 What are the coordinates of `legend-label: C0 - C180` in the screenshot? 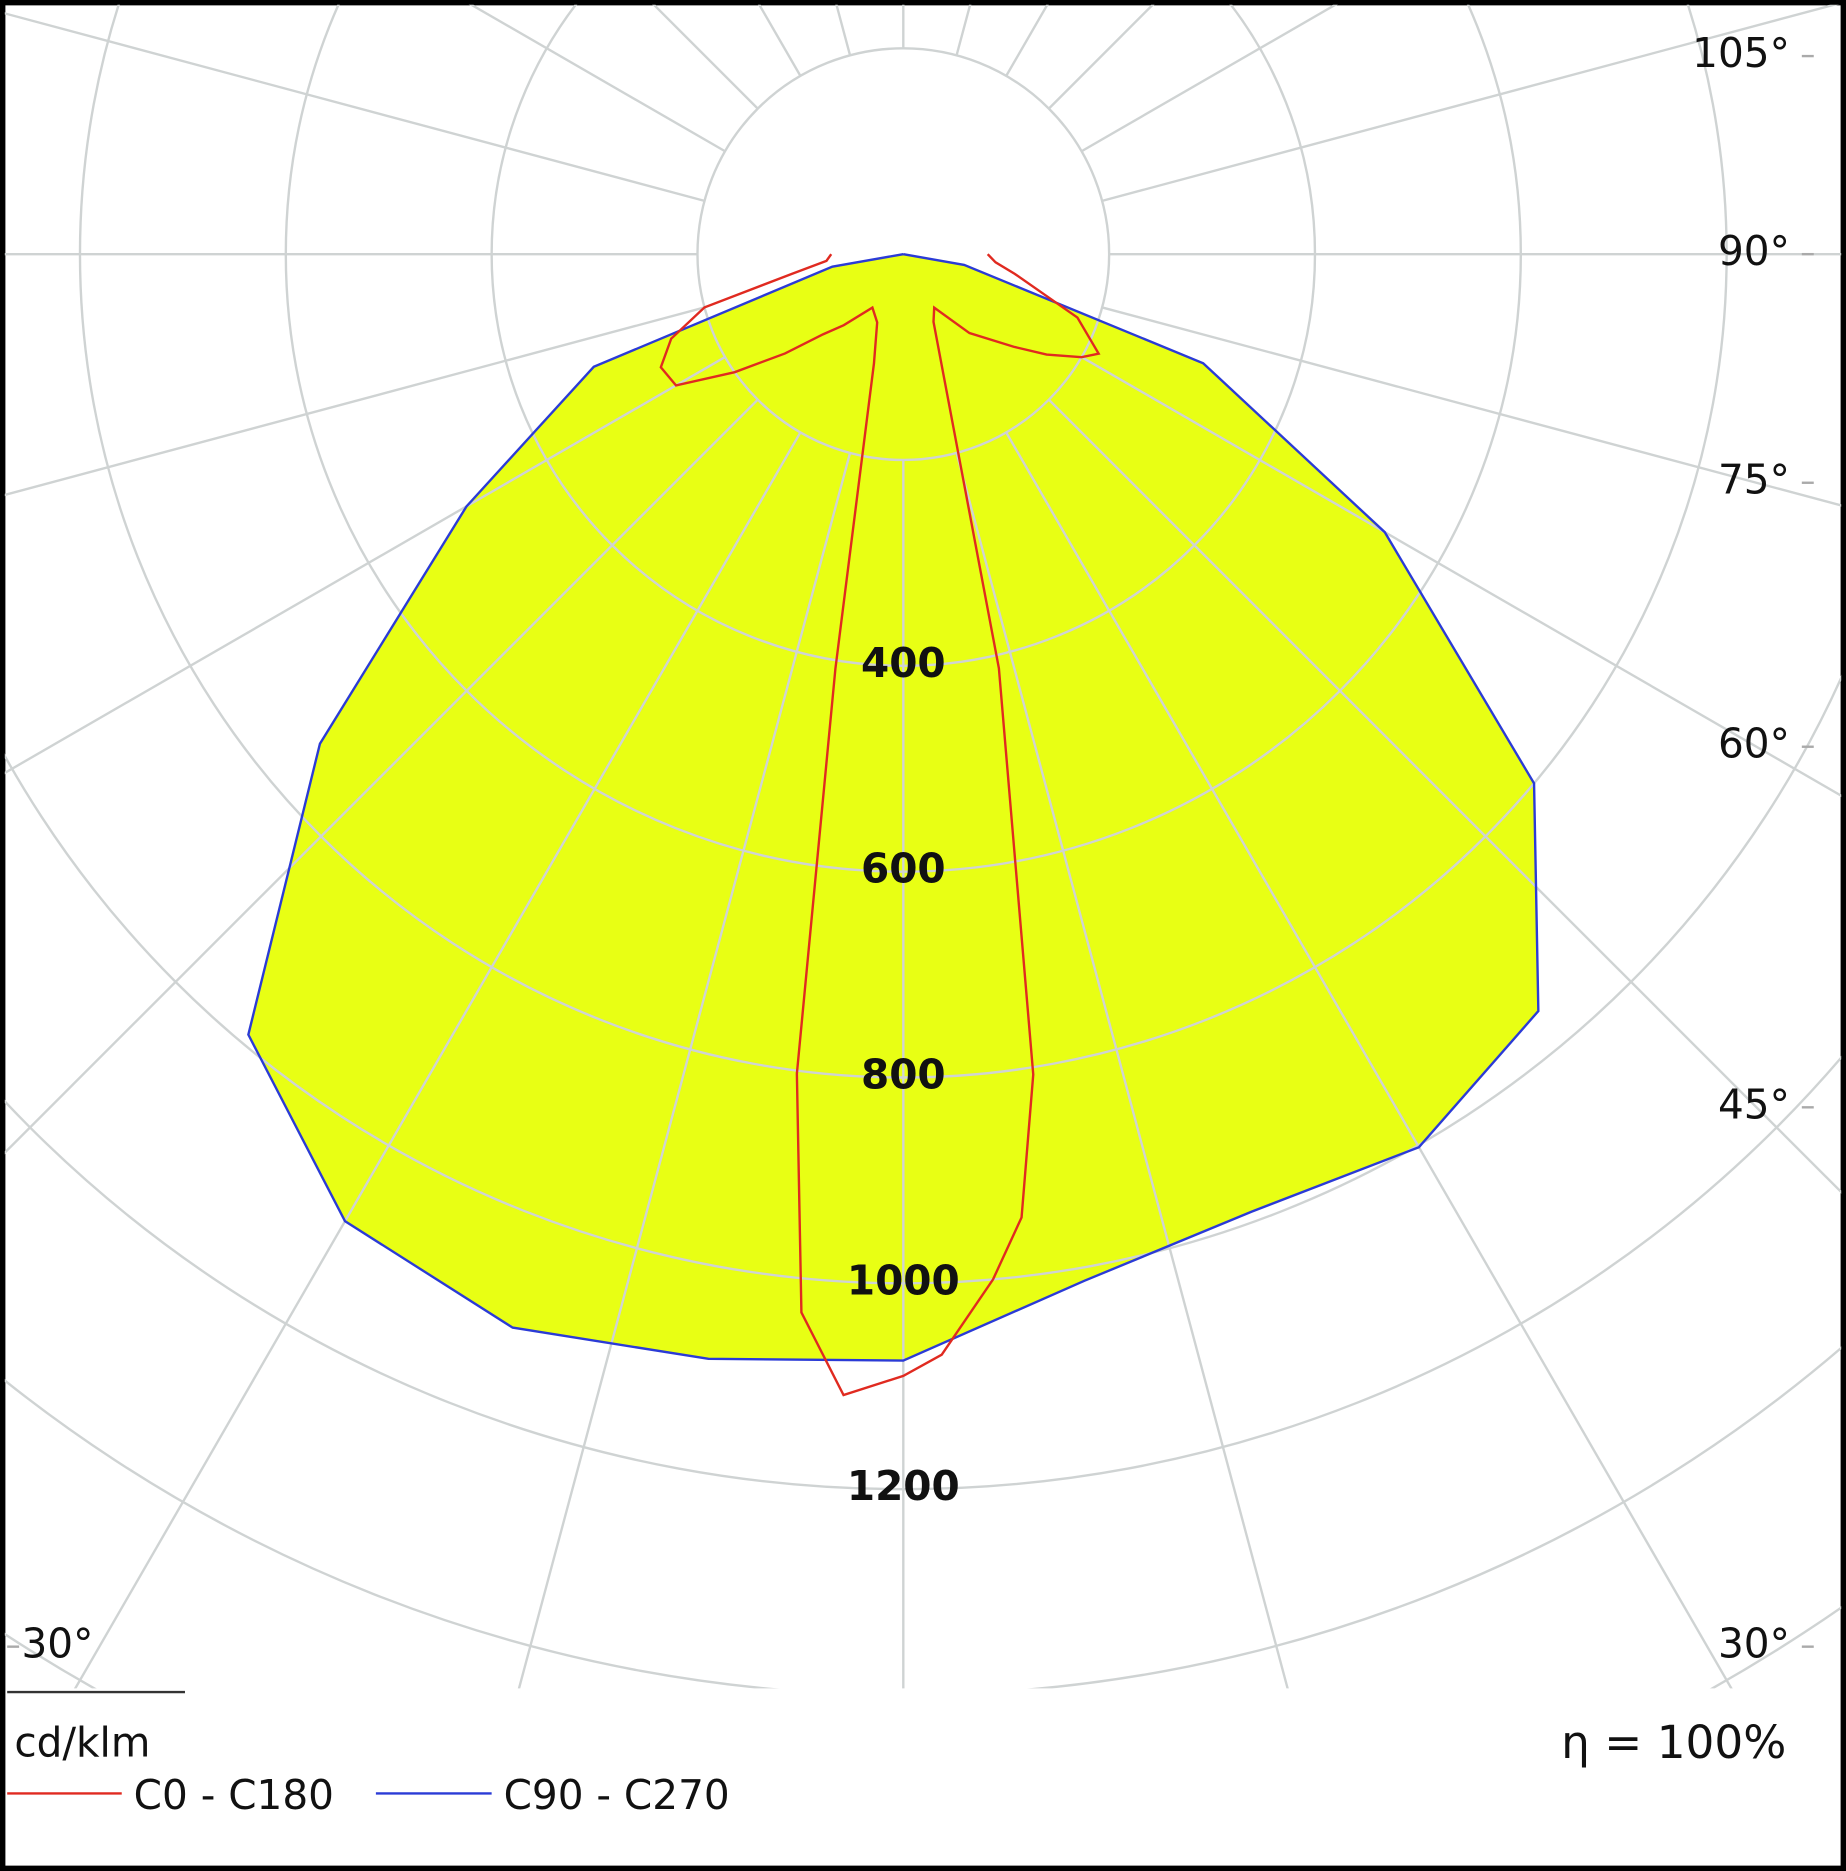 It's located at (234, 1795).